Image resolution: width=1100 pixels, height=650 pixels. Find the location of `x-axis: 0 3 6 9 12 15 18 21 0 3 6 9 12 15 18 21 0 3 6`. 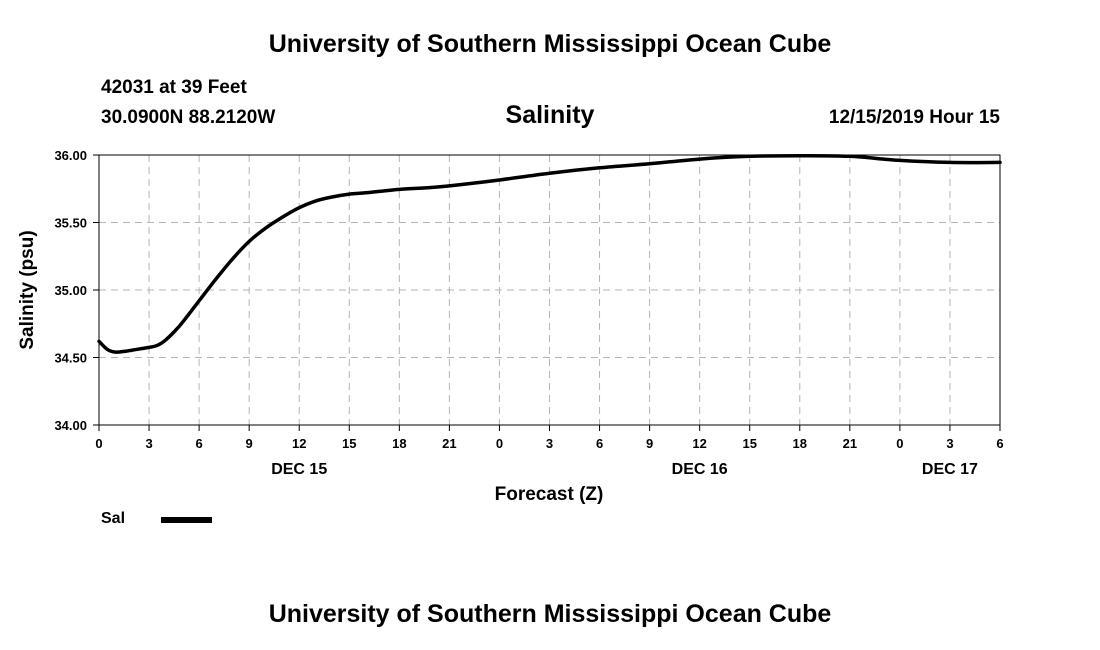

x-axis: 0 3 6 9 12 15 18 21 0 3 6 9 12 15 18 21 0 3 6 is located at coordinates (549, 438).